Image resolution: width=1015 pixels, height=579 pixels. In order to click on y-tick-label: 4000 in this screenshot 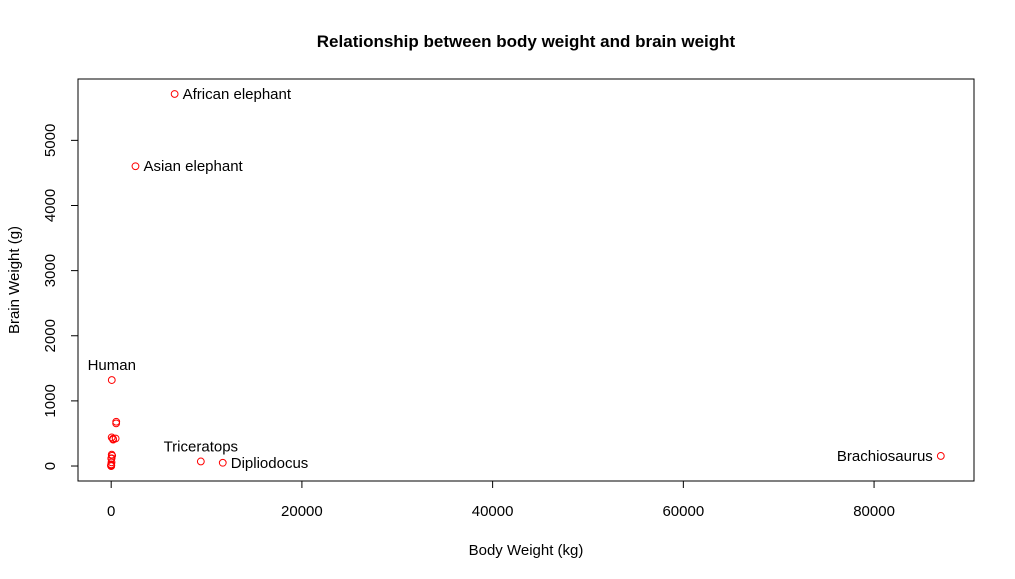, I will do `click(50, 205)`.